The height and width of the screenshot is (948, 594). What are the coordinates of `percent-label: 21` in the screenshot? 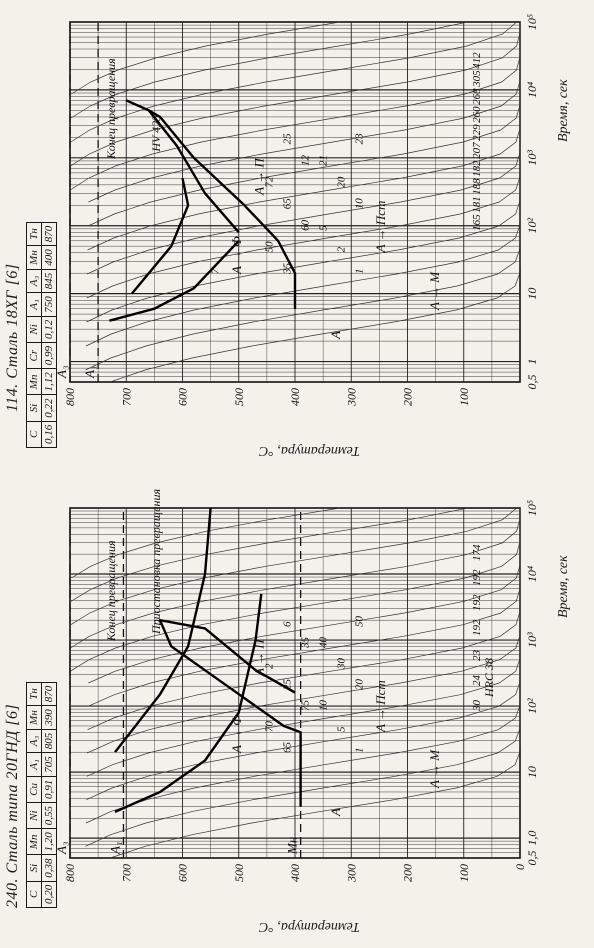 It's located at (324, 160).